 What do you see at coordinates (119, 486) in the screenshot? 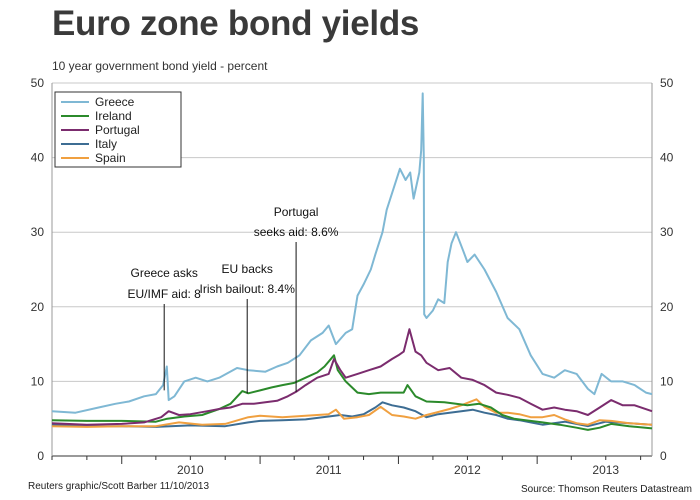
I see `credit-line: Reuters graphic/Scott Barber 11/10/2013` at bounding box center [119, 486].